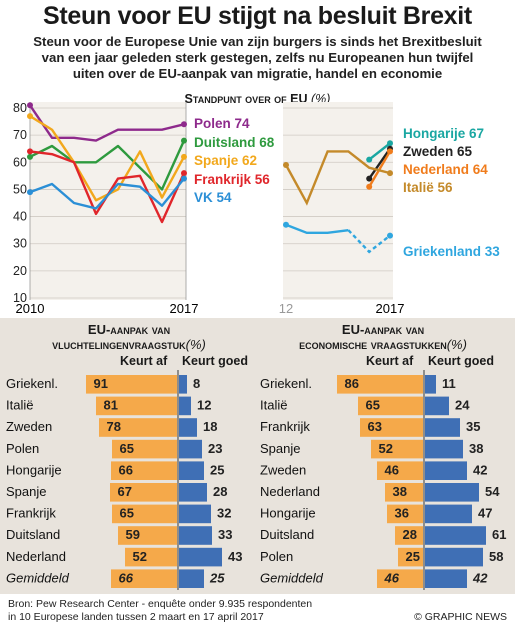 Image resolution: width=515 pixels, height=629 pixels. I want to click on bar-good-value: 61, so click(499, 534).